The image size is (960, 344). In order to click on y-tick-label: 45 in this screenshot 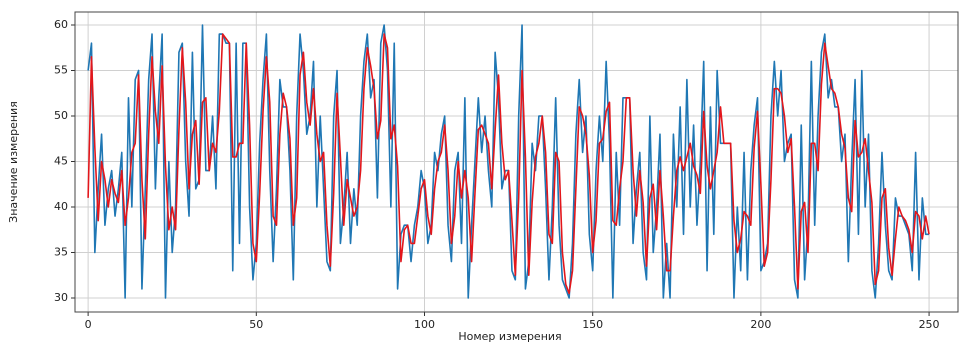, I will do `click(61, 160)`.